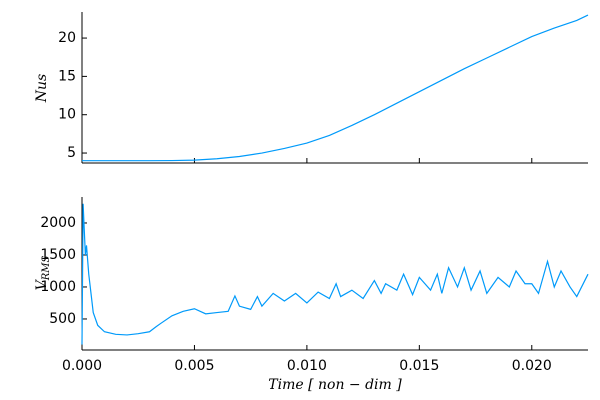 The height and width of the screenshot is (400, 600). What do you see at coordinates (58, 287) in the screenshot?
I see `y-tick-label: 1000` at bounding box center [58, 287].